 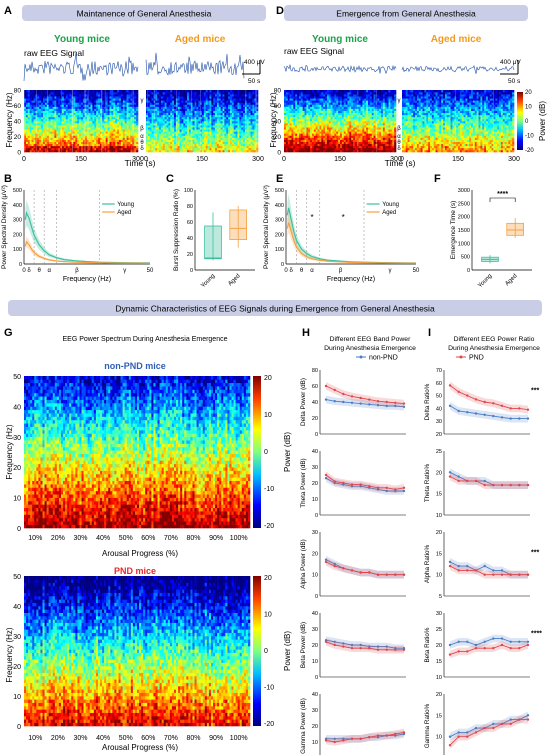 I want to click on panel-letter-g: G, so click(x=8, y=333).